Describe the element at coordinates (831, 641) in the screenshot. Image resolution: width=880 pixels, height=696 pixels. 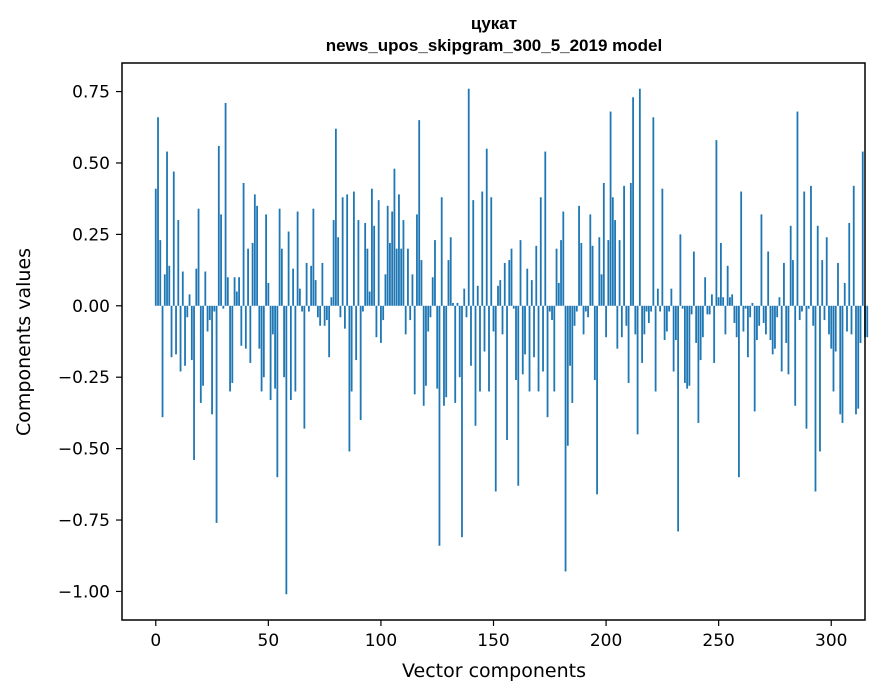
I see `x-tick-label: 300` at that location.